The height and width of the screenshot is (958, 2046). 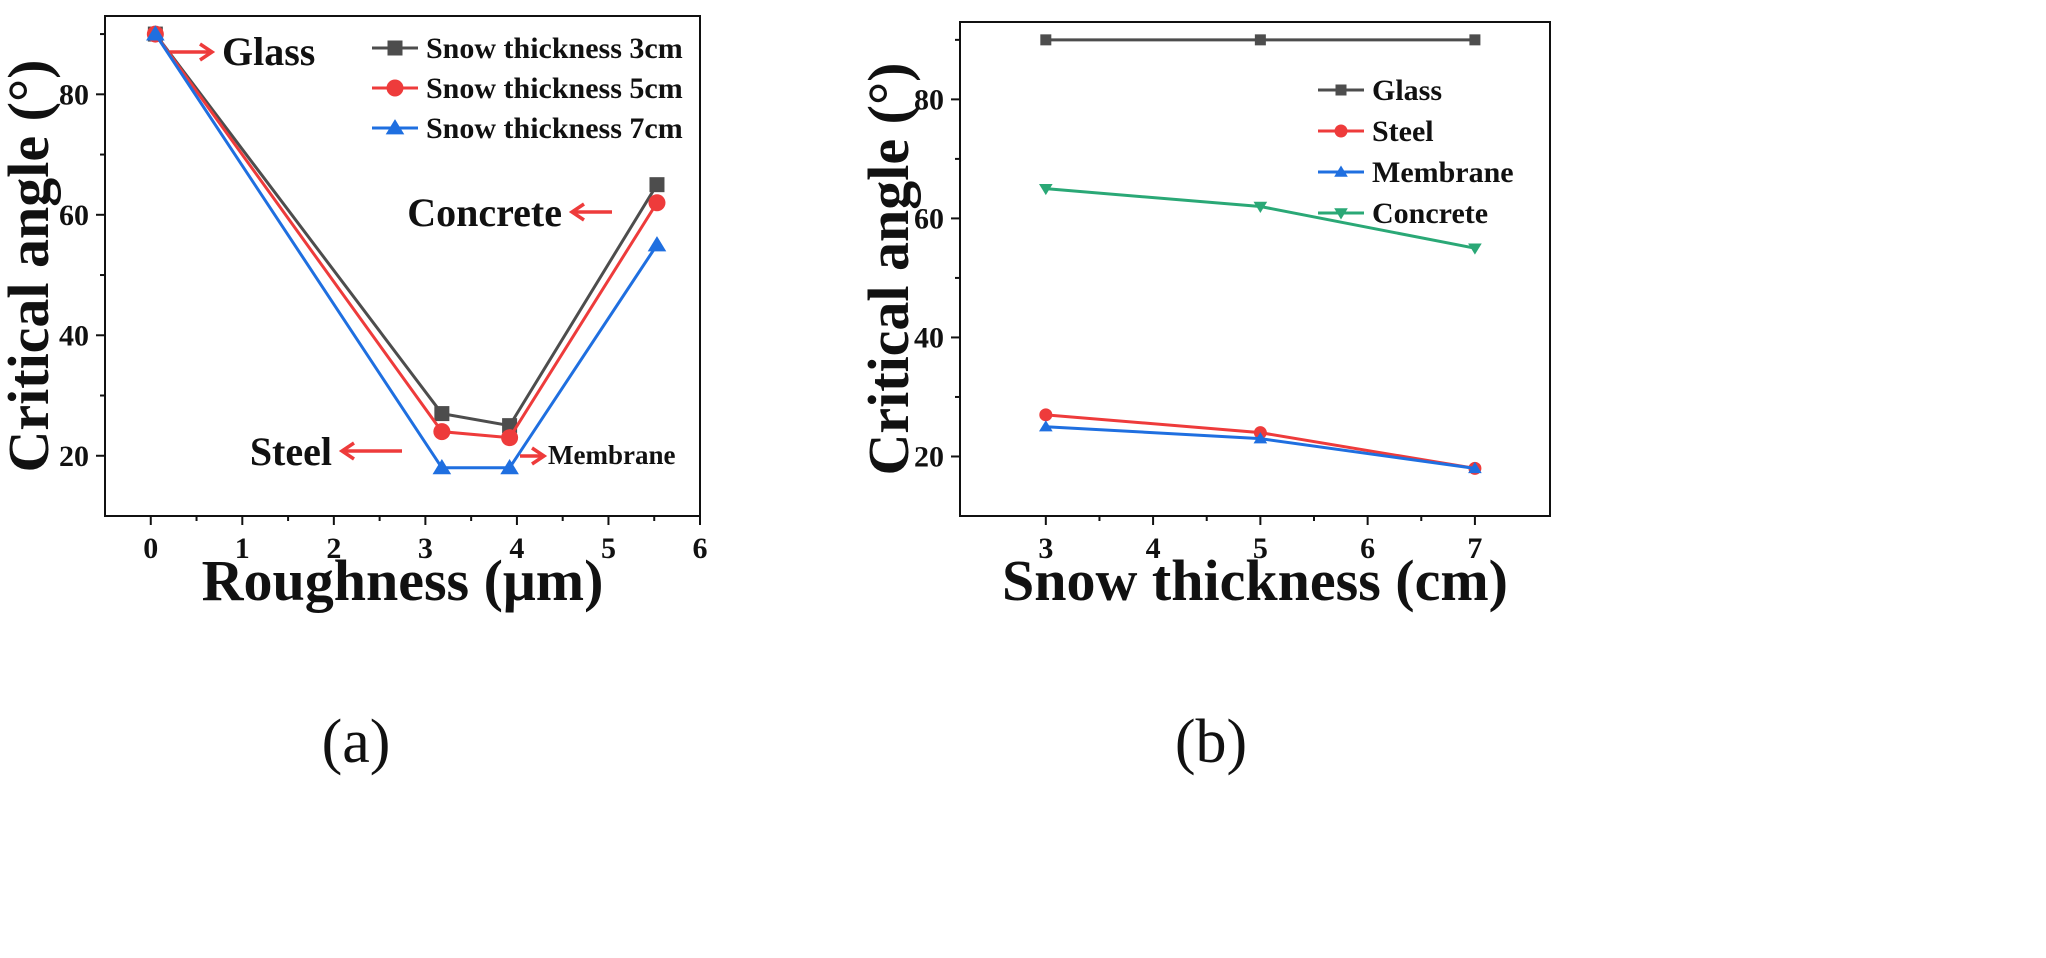 I want to click on annotation-membrane: Membrane, so click(x=611, y=455).